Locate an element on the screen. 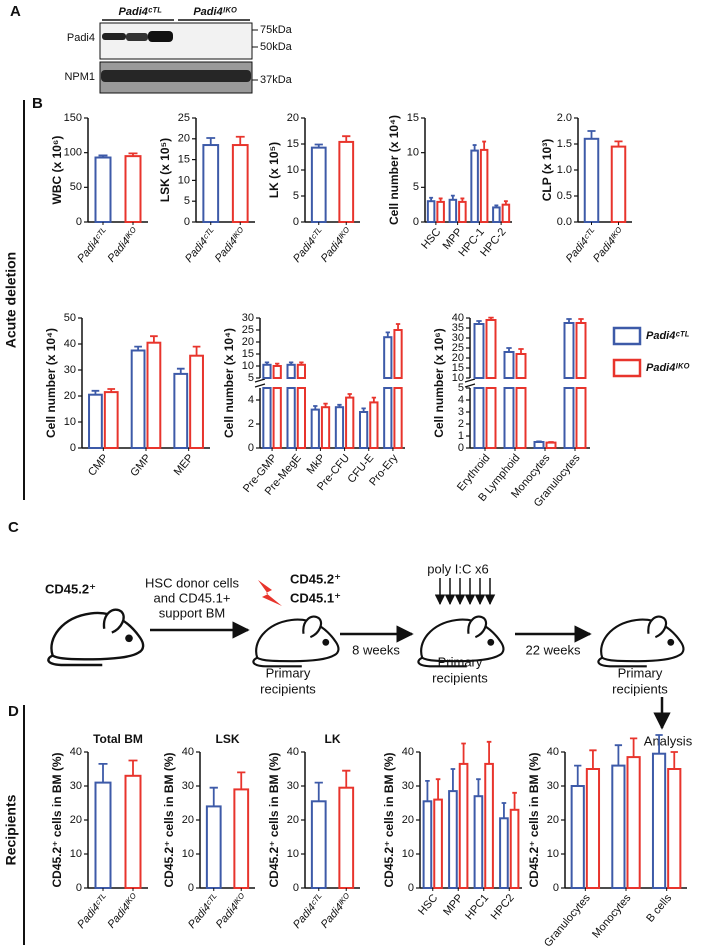 This screenshot has height=948, width=727. panel-letter: D is located at coordinates (13, 711).